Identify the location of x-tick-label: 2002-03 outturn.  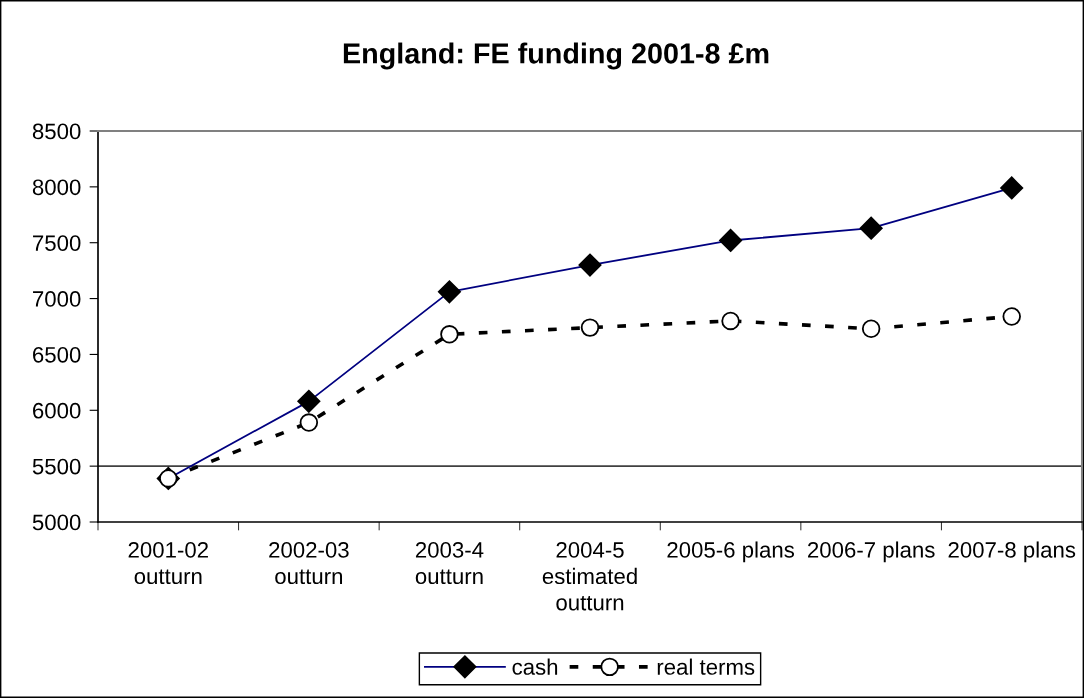
(309, 563).